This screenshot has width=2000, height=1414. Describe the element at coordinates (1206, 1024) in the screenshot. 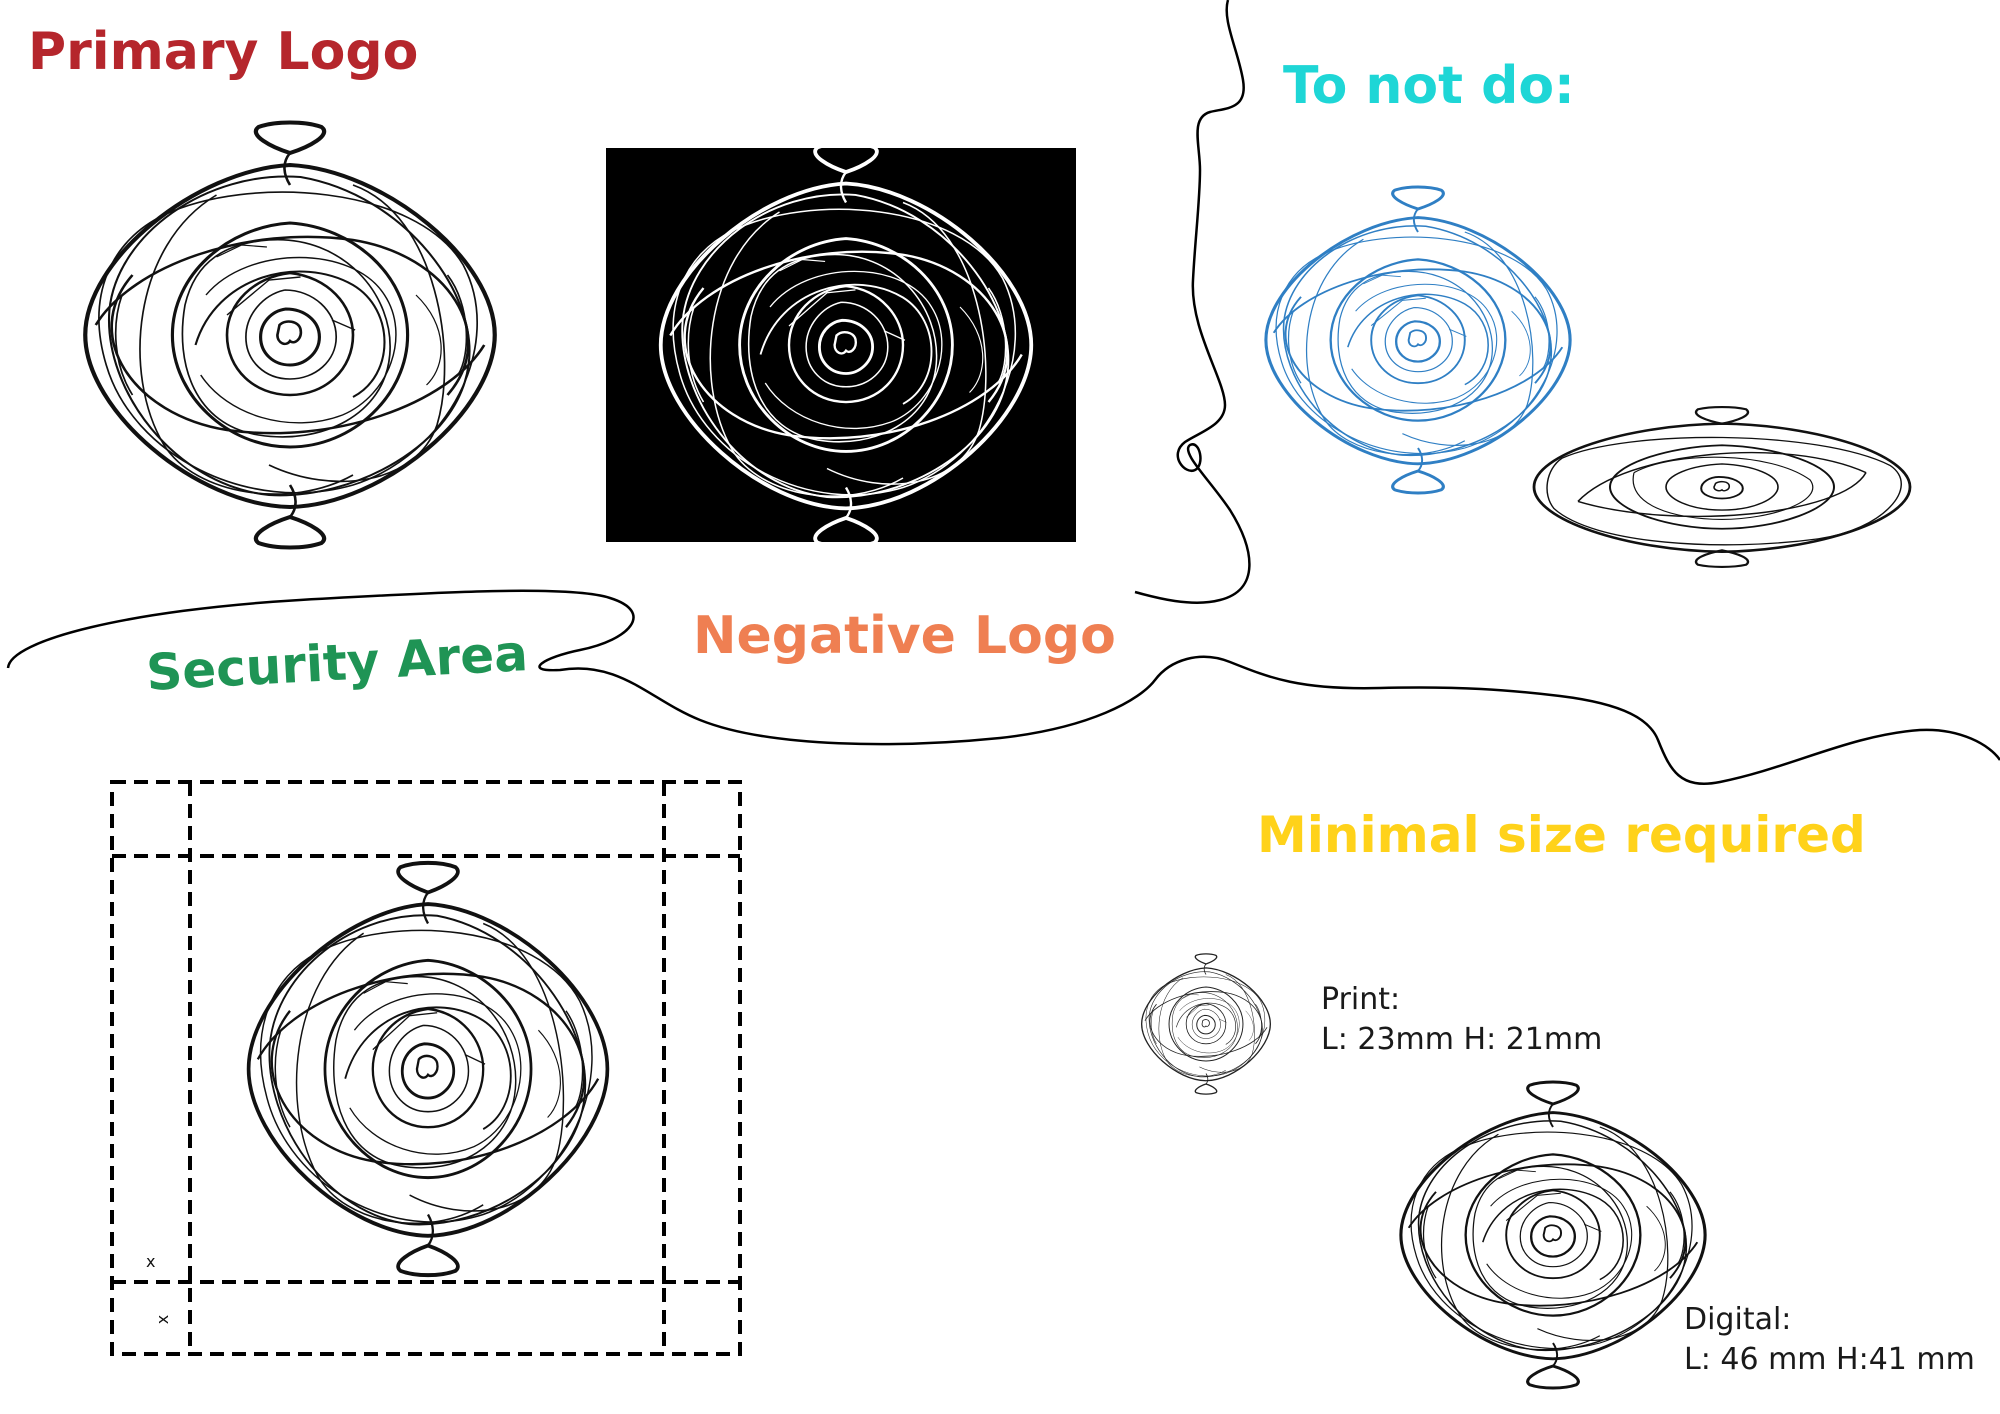

I see `print-size-logo-mark` at that location.